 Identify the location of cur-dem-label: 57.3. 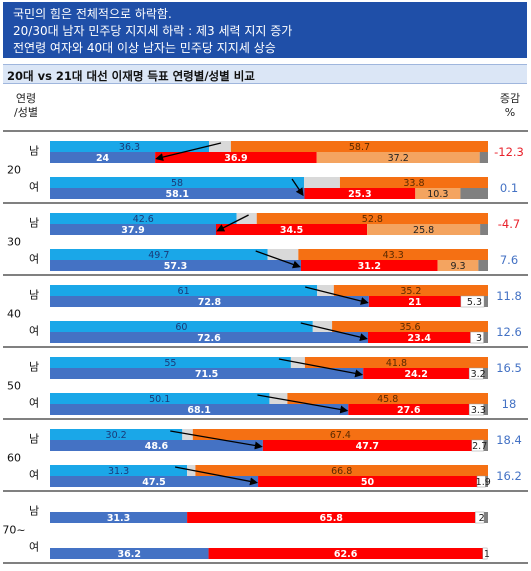
(175, 266).